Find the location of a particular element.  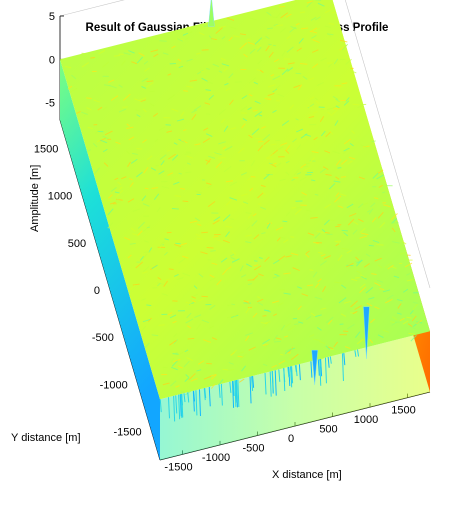

y-tick-label: -500 is located at coordinates (103, 338).